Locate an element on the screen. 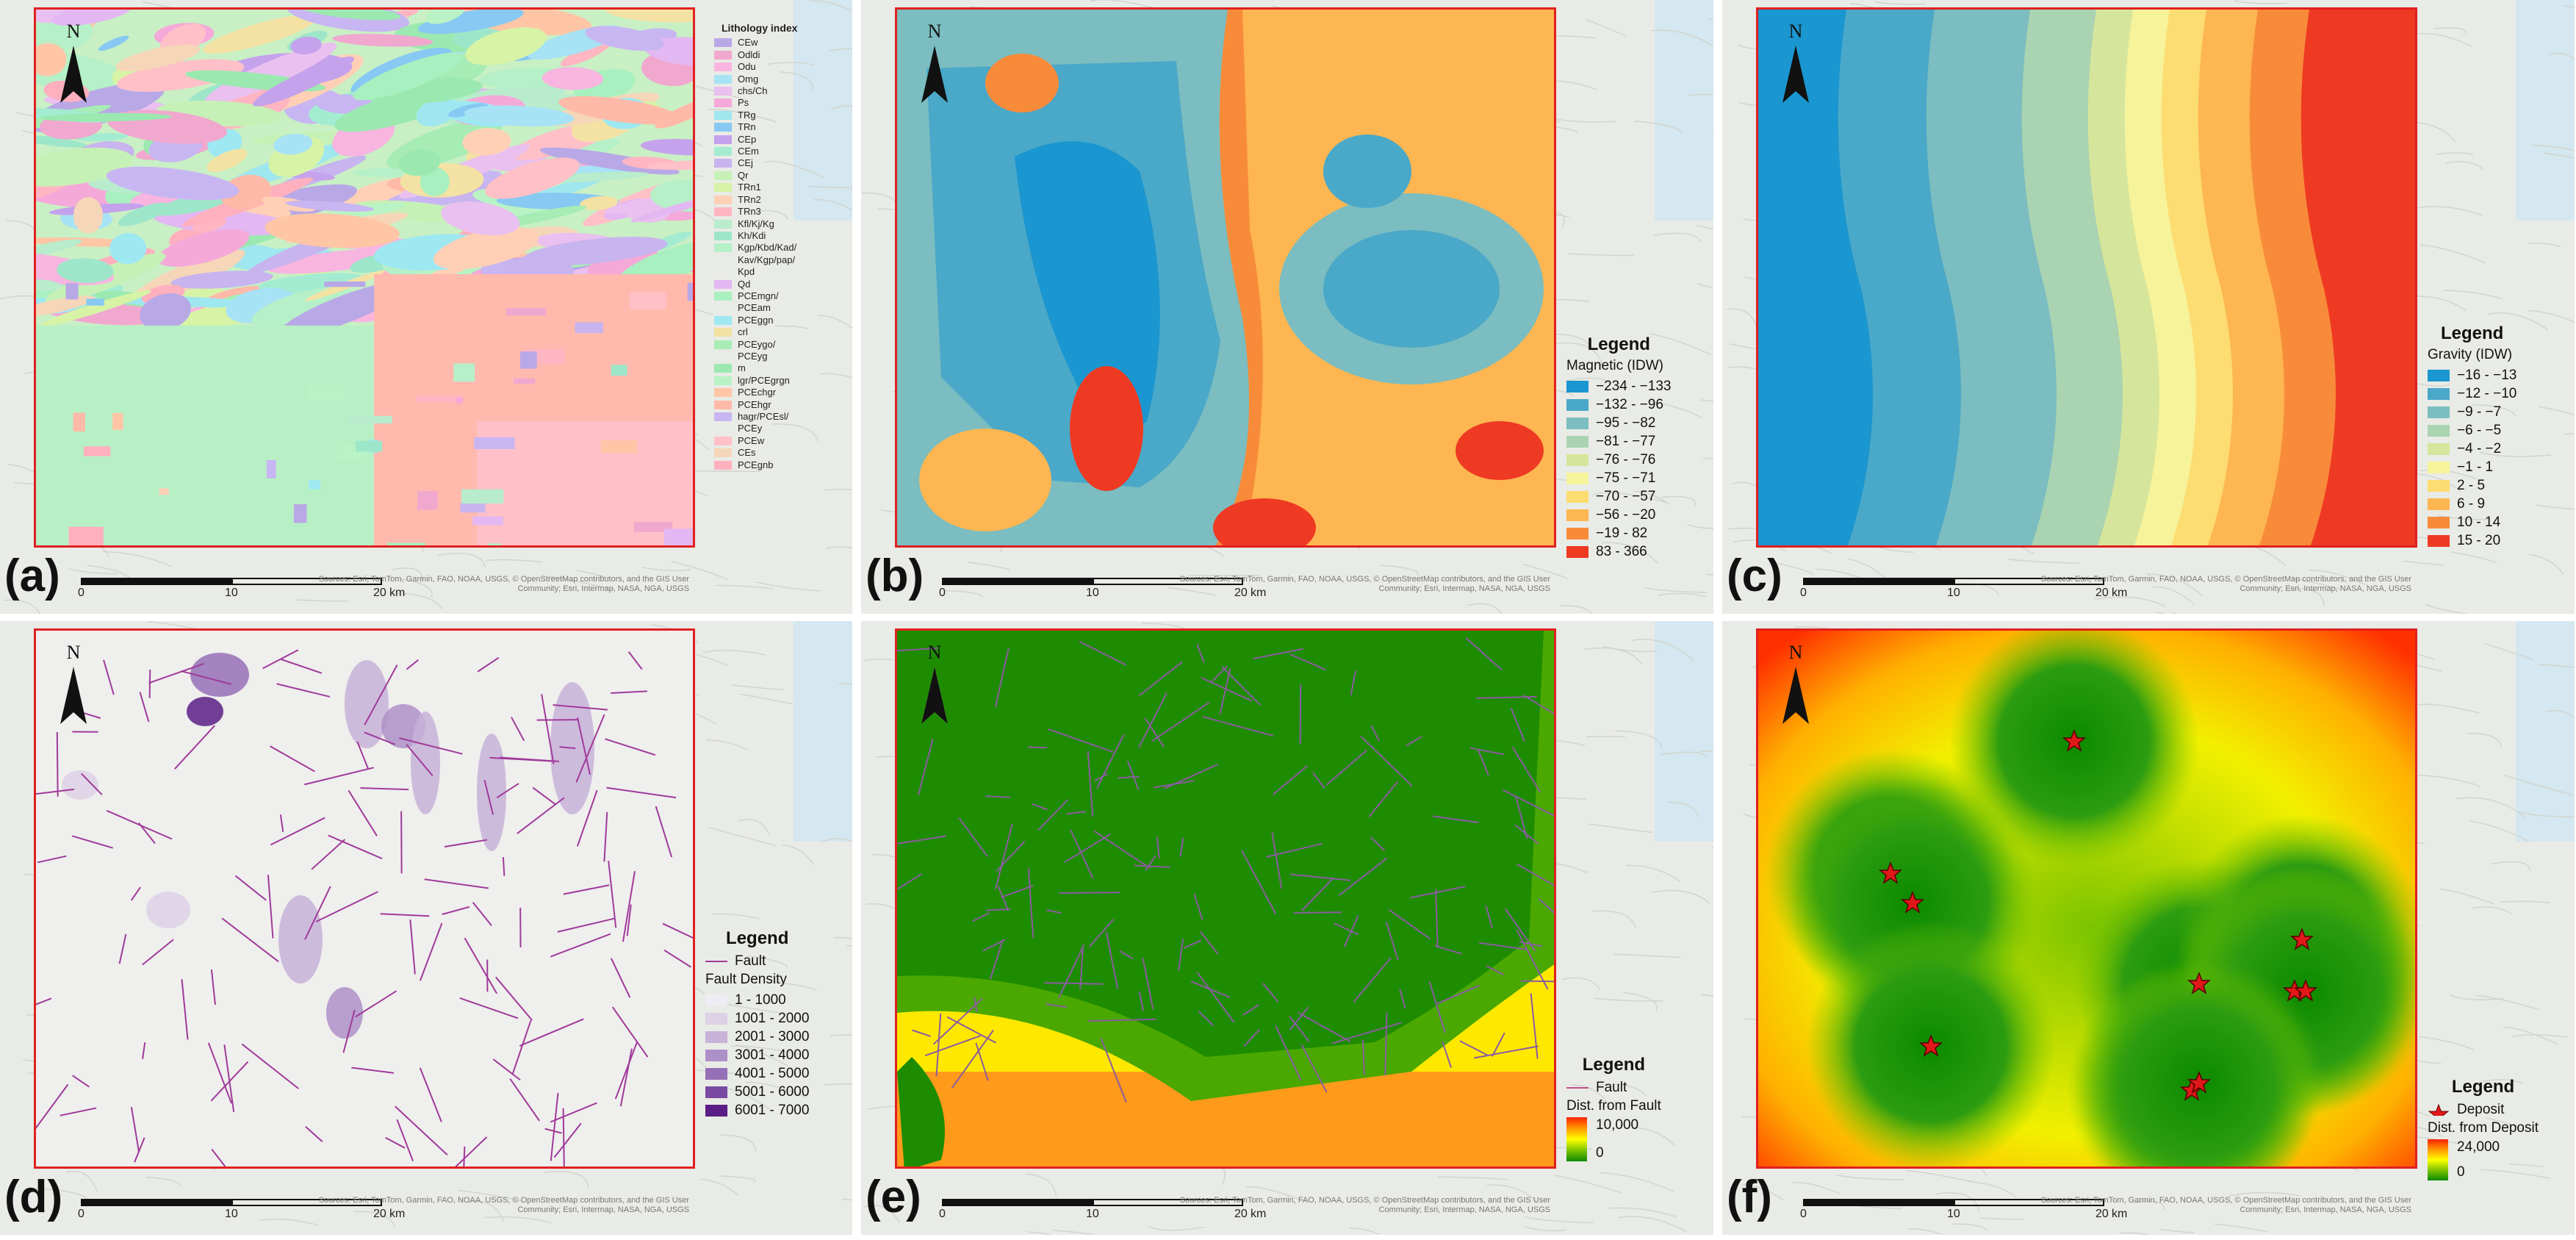  ramp-min-label: 0 is located at coordinates (2461, 1172).